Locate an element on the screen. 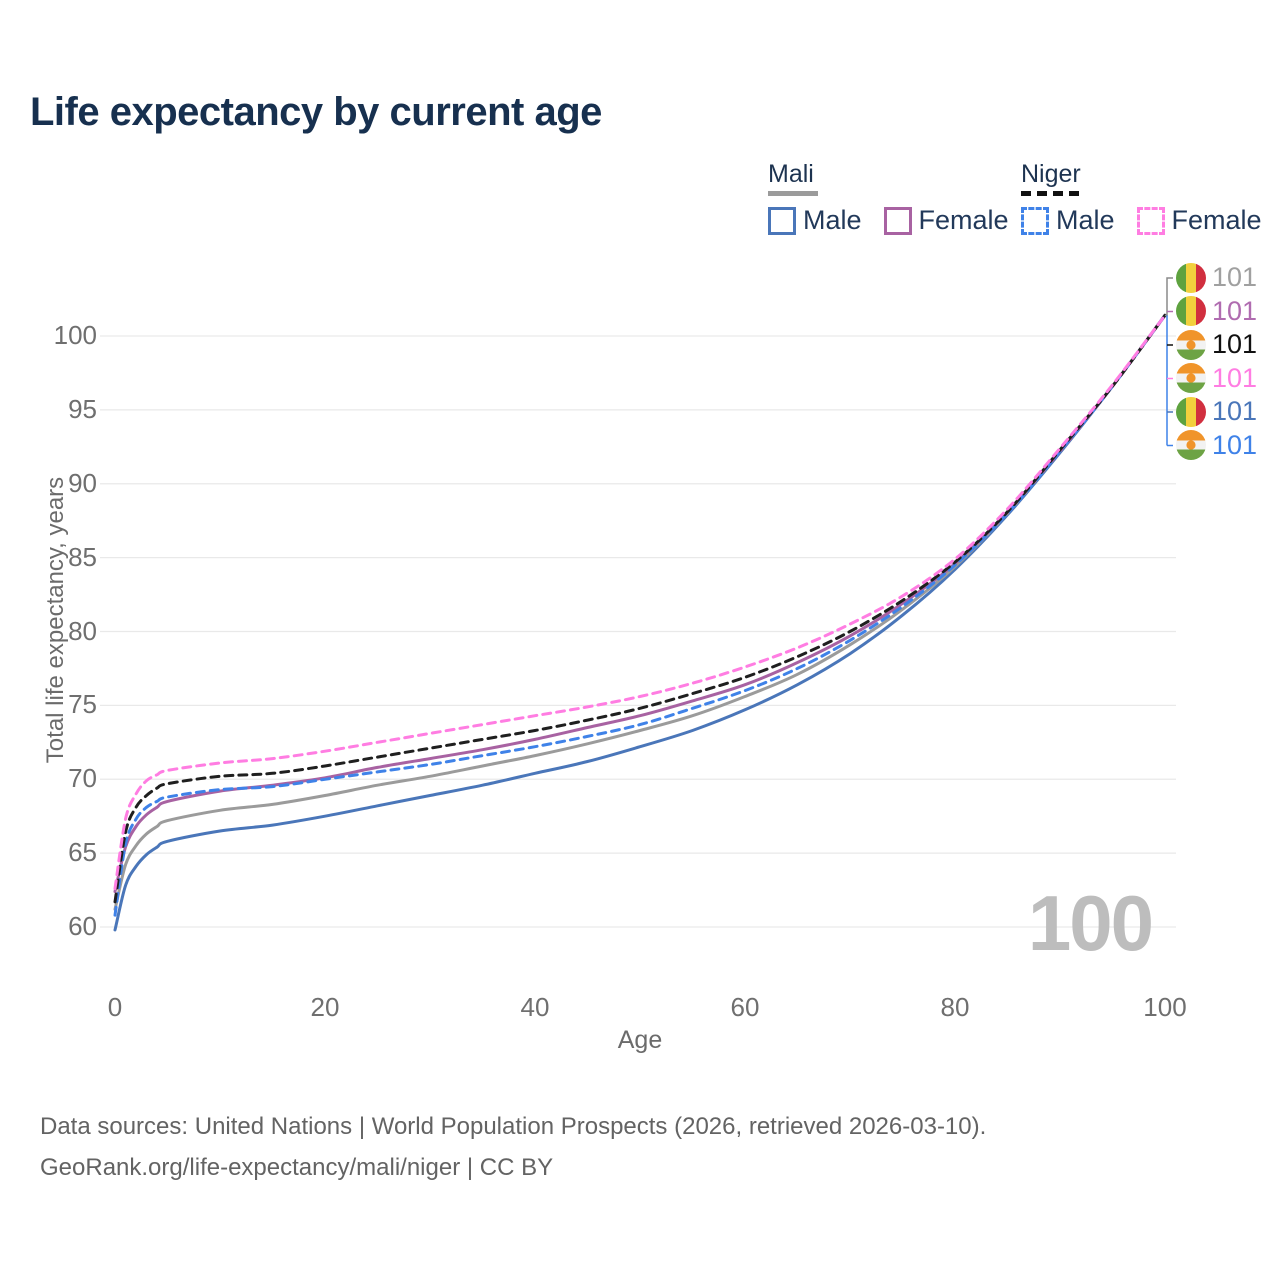 This screenshot has height=1280, width=1280. page-title: Life expectancy by current age is located at coordinates (316, 112).